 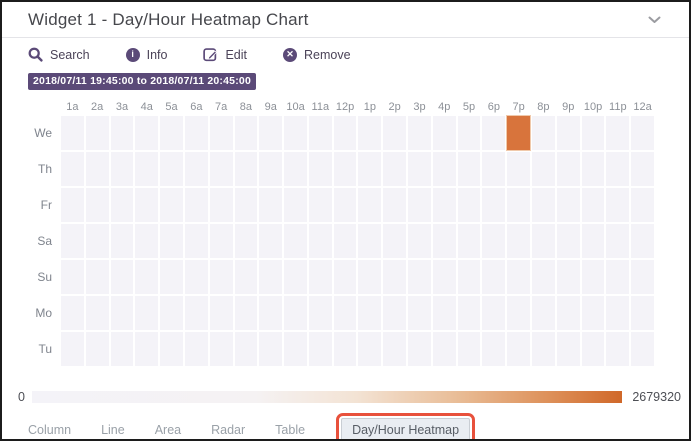 What do you see at coordinates (317, 54) in the screenshot?
I see `remove-button: ✕ Remove` at bounding box center [317, 54].